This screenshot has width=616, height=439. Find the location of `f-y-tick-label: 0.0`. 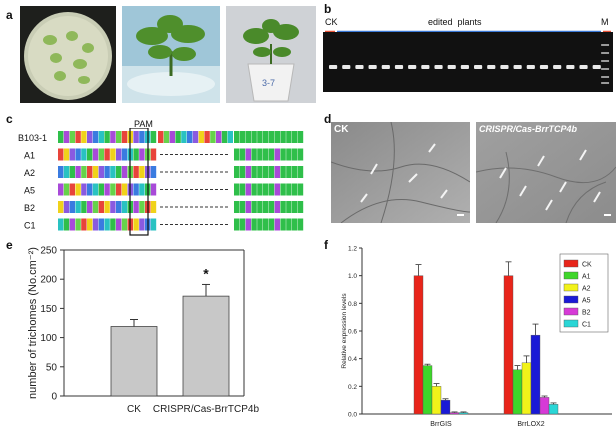

f-y-tick-label: 0.0 is located at coordinates (352, 415).